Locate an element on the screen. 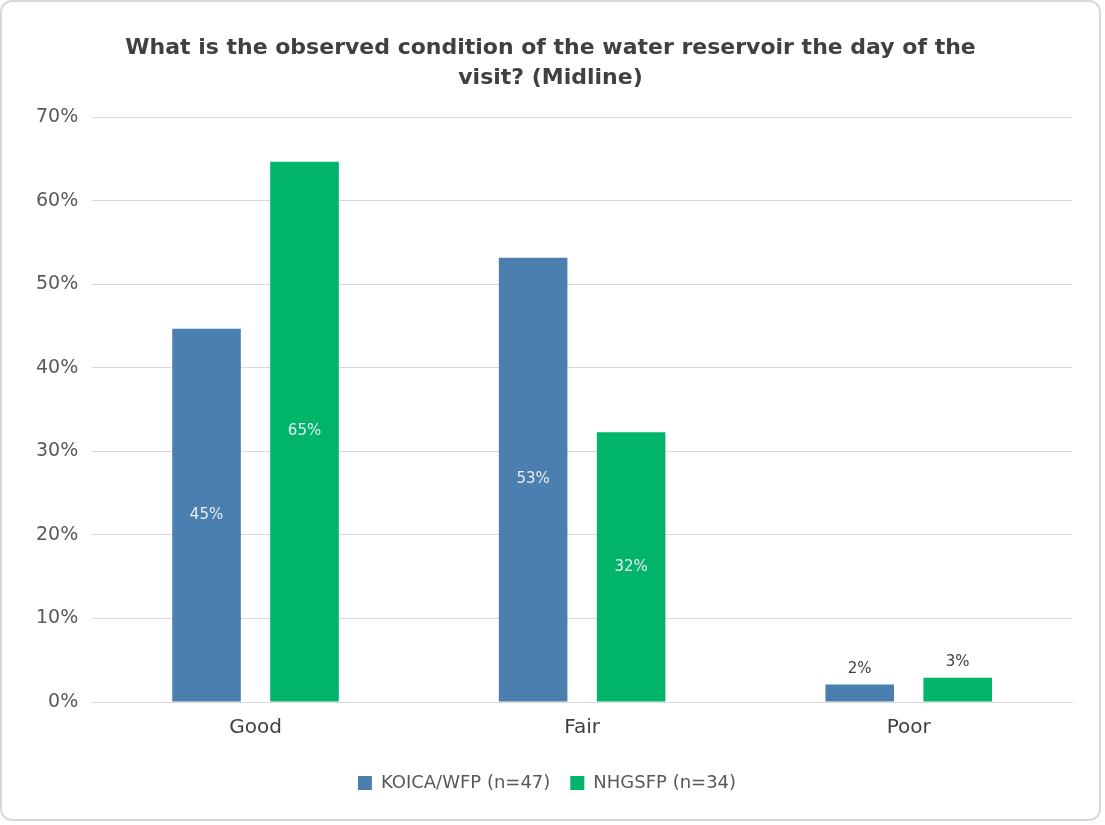 This screenshot has height=825, width=1105. y-tick-label: 20% is located at coordinates (57, 532).